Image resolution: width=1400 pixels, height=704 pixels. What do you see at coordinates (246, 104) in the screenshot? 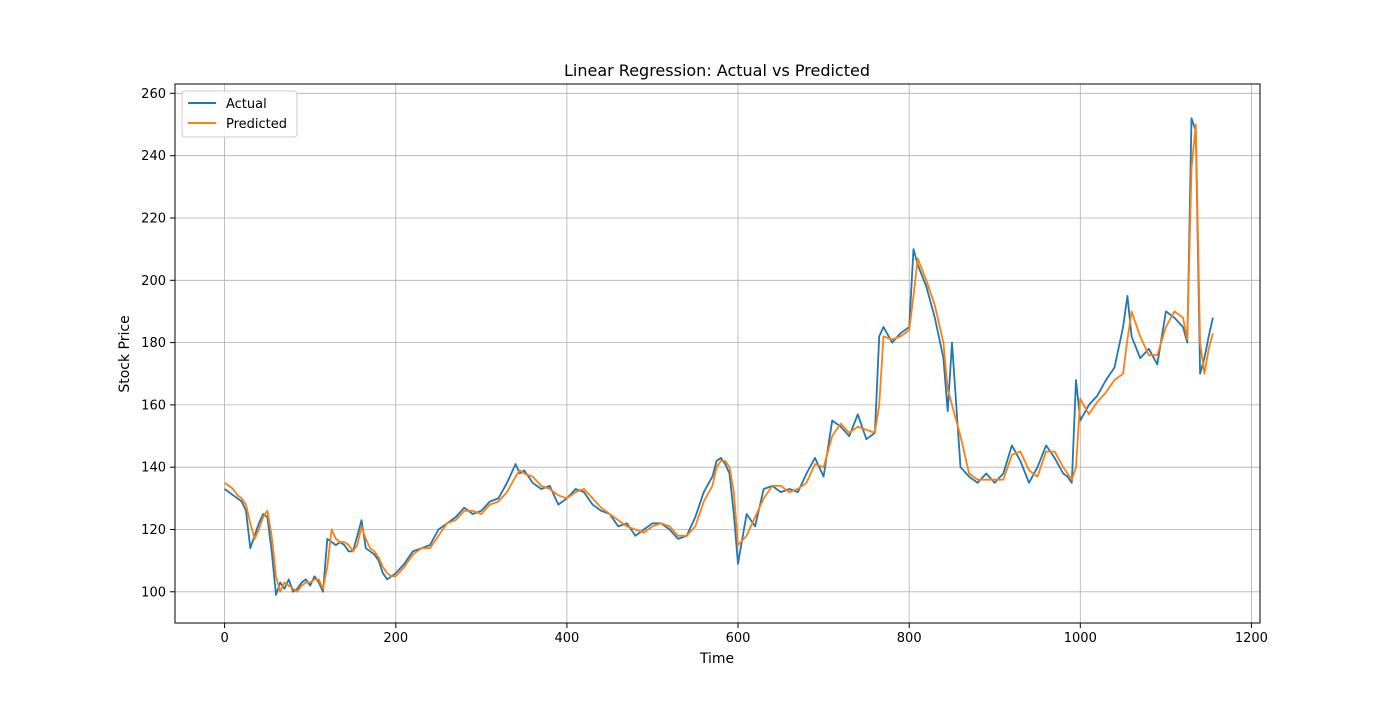
I see `legend-label-actual: Actual` at bounding box center [246, 104].